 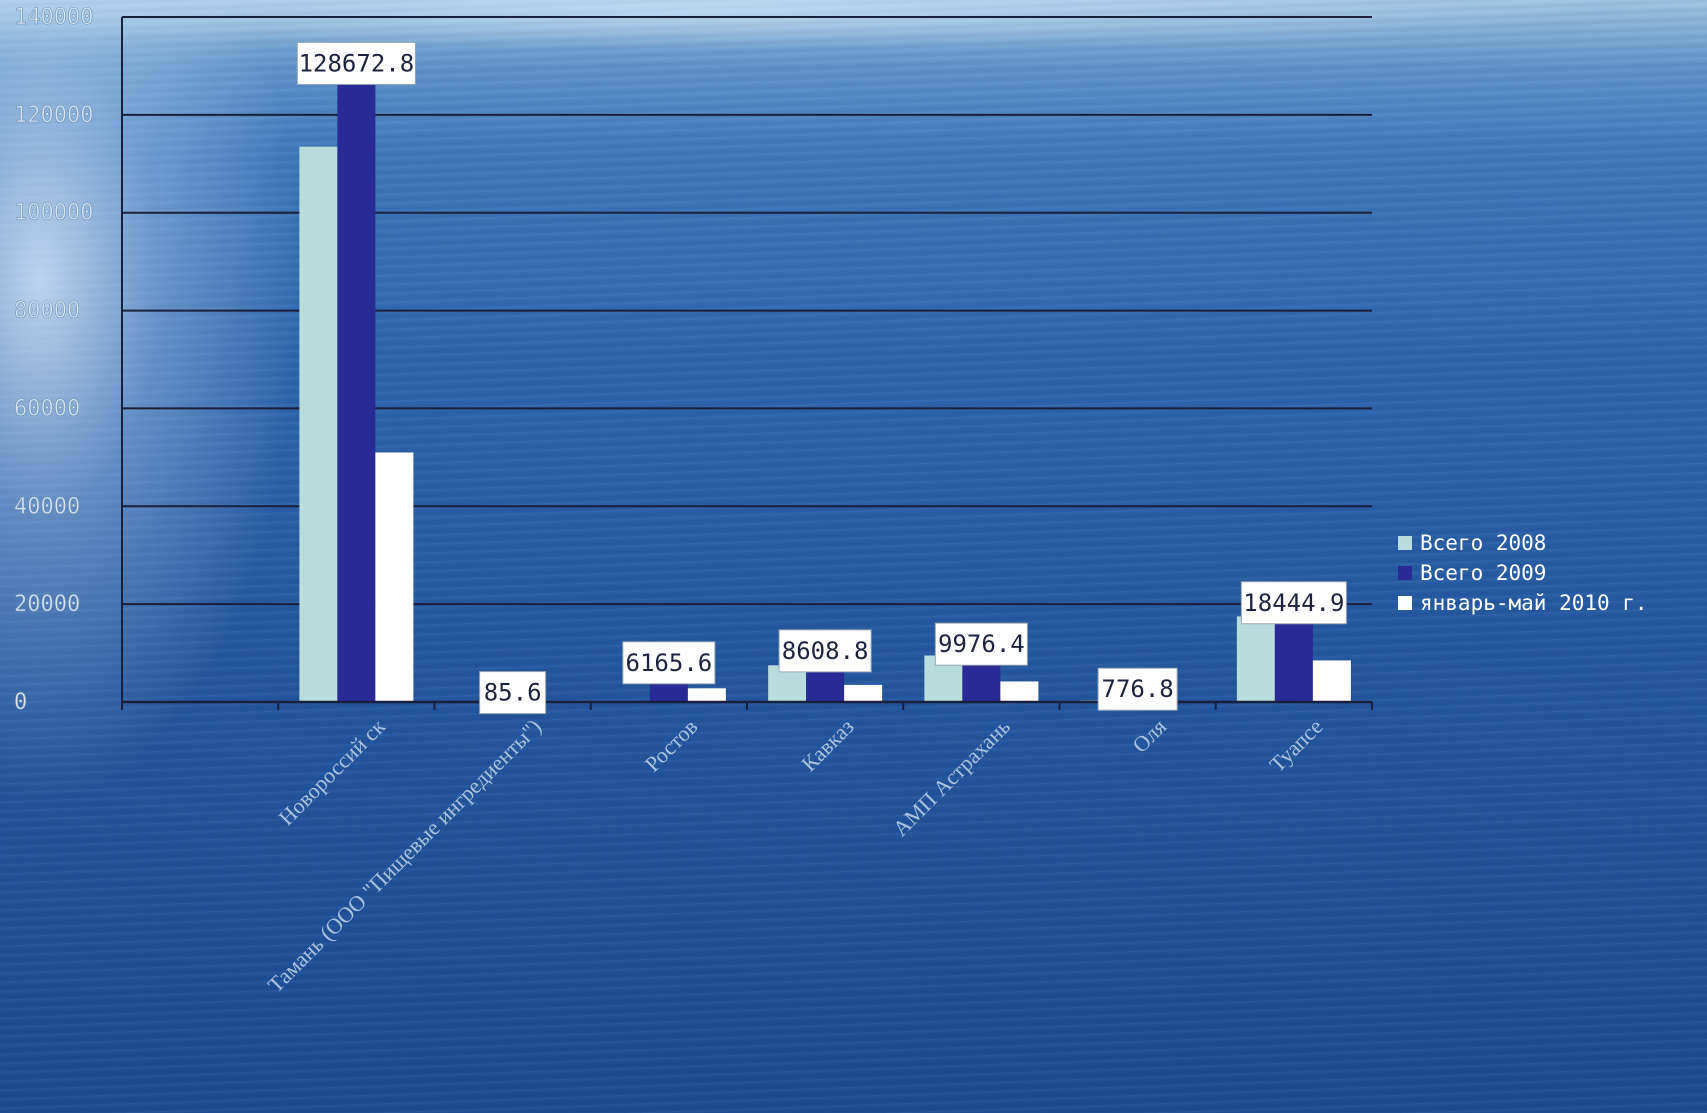 I want to click on legend-item-2009: Всего 2009, so click(x=1523, y=573).